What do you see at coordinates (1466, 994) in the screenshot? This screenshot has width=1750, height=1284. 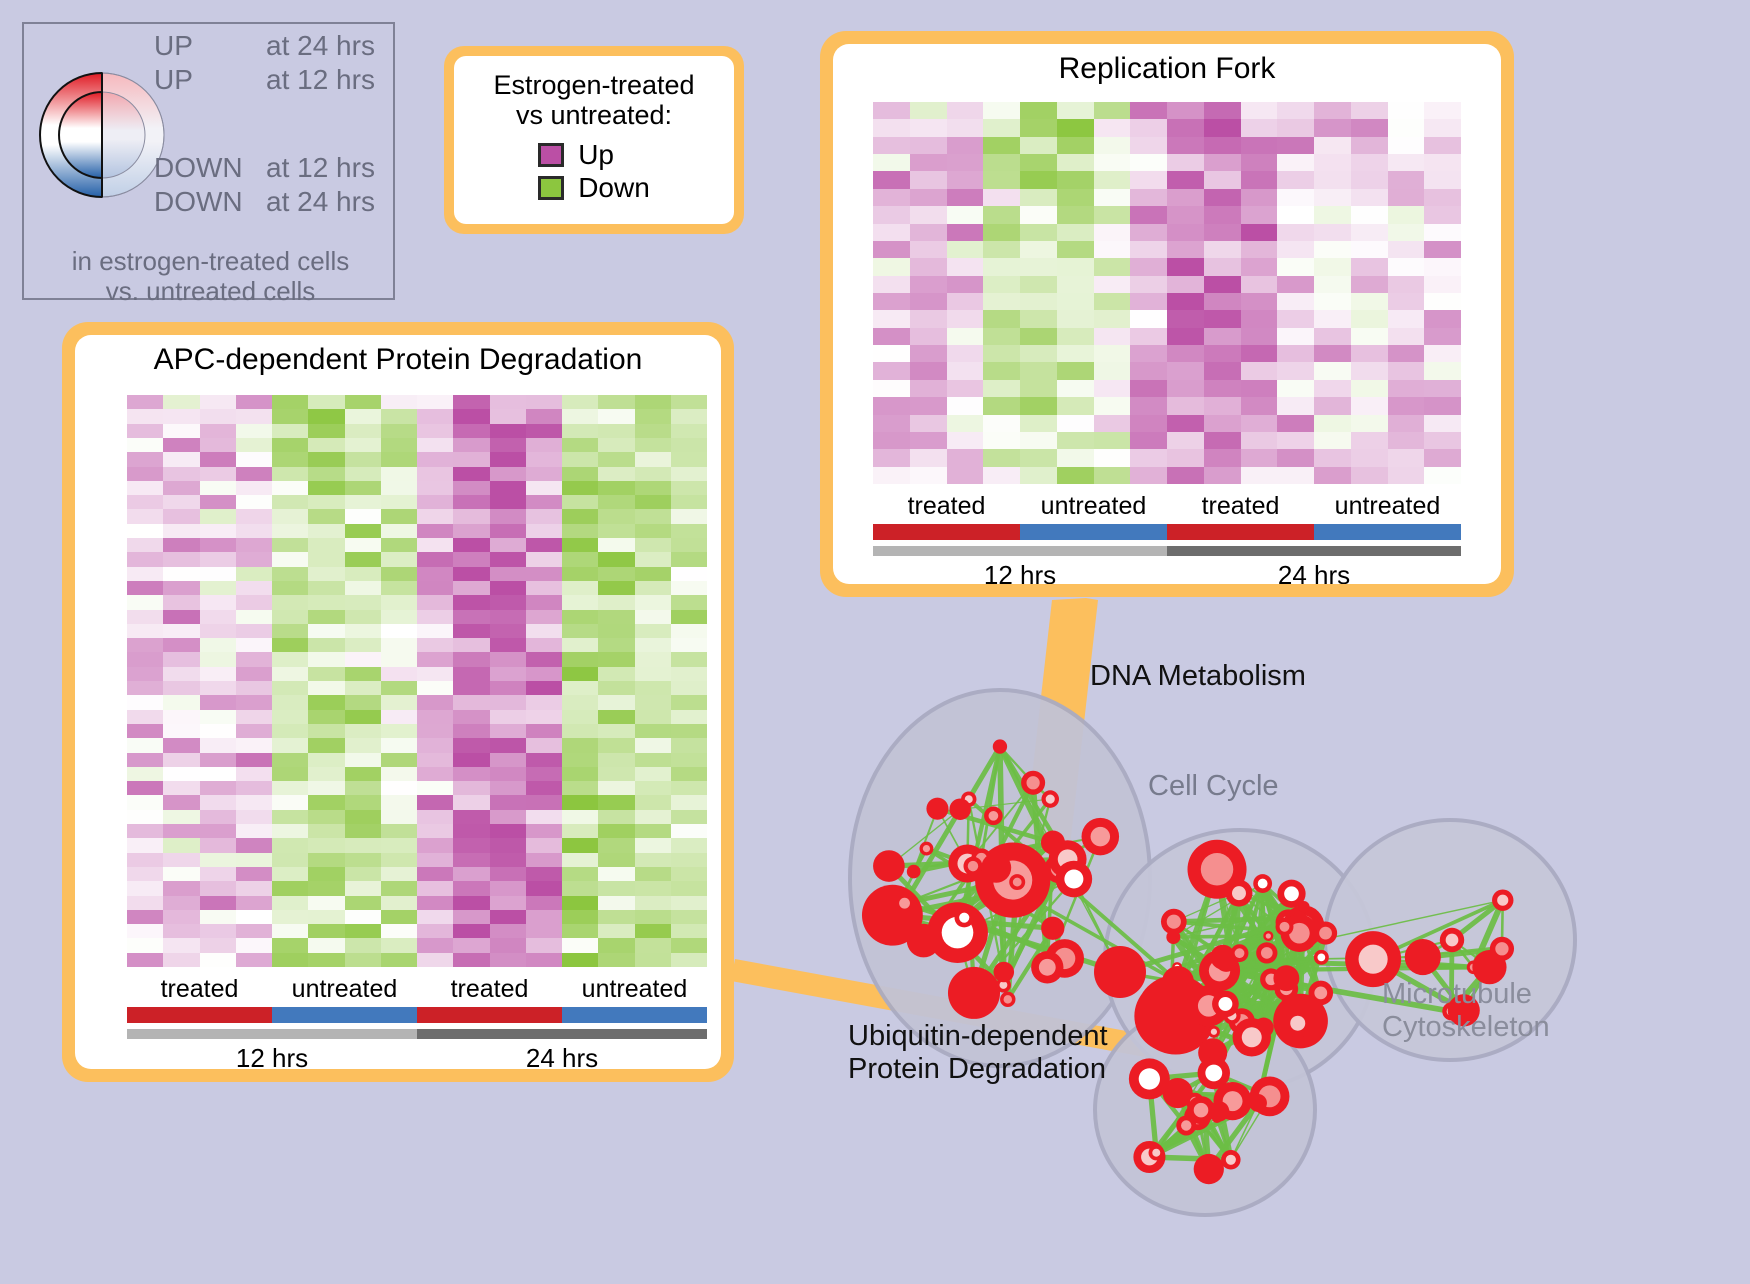 I see `cluster-label-line: Microtubule` at bounding box center [1466, 994].